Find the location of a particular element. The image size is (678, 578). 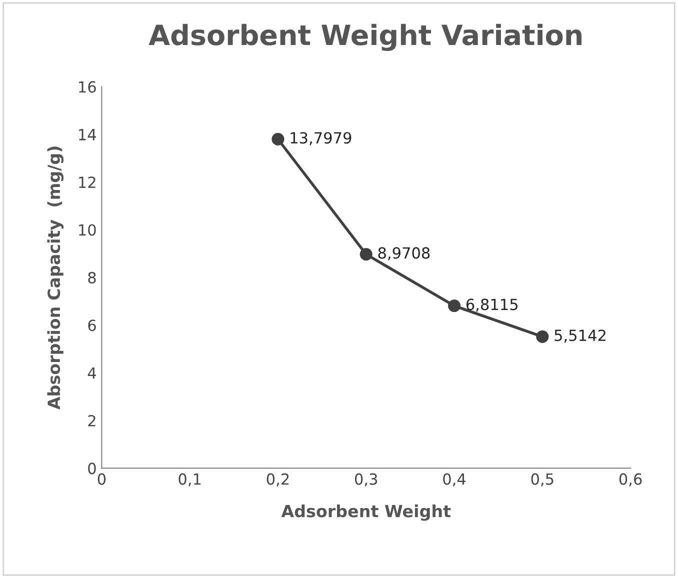

y-tick-label: 14 is located at coordinates (87, 134).